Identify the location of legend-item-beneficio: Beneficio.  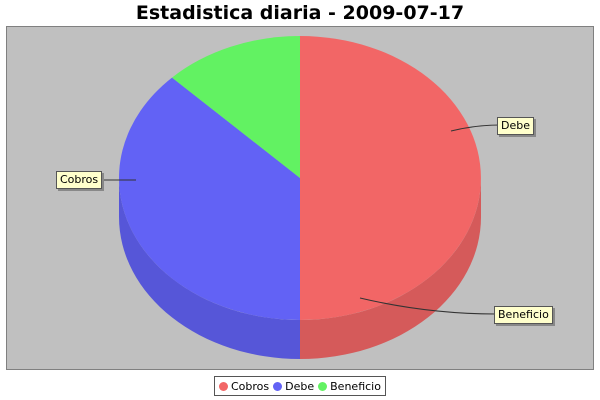
(349, 386).